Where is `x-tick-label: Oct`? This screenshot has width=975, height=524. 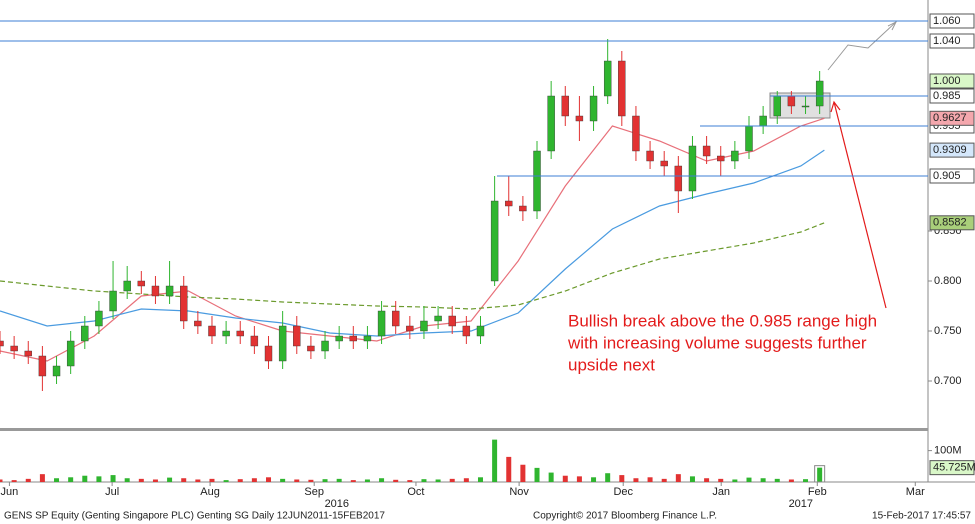
x-tick-label: Oct is located at coordinates (415, 492).